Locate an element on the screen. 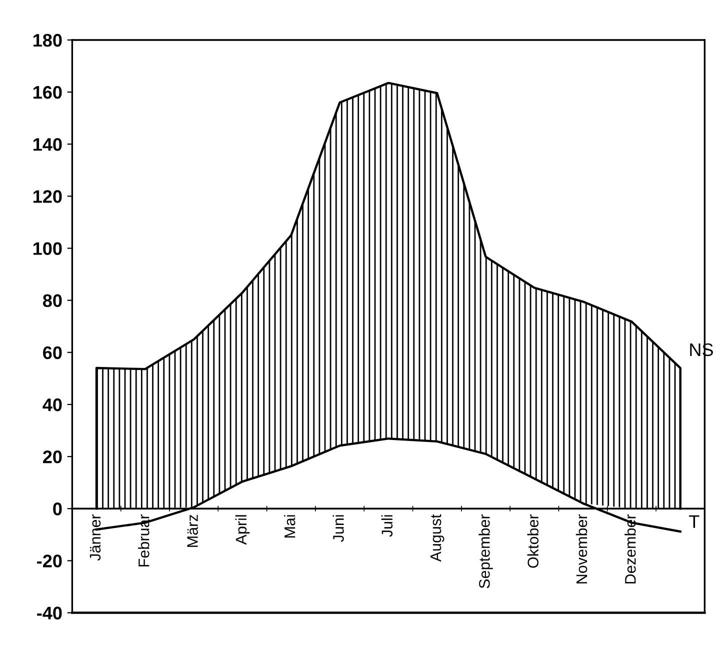 Image resolution: width=722 pixels, height=645 pixels. x-tick-label: Dezember is located at coordinates (630, 549).